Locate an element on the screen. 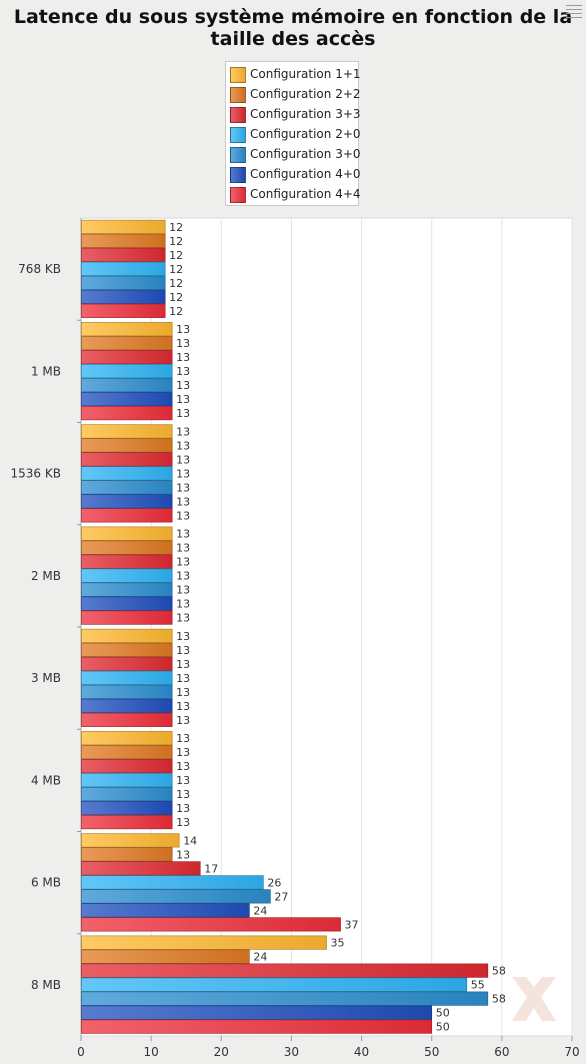  legend-item: Configuration 3+0 is located at coordinates (295, 155).